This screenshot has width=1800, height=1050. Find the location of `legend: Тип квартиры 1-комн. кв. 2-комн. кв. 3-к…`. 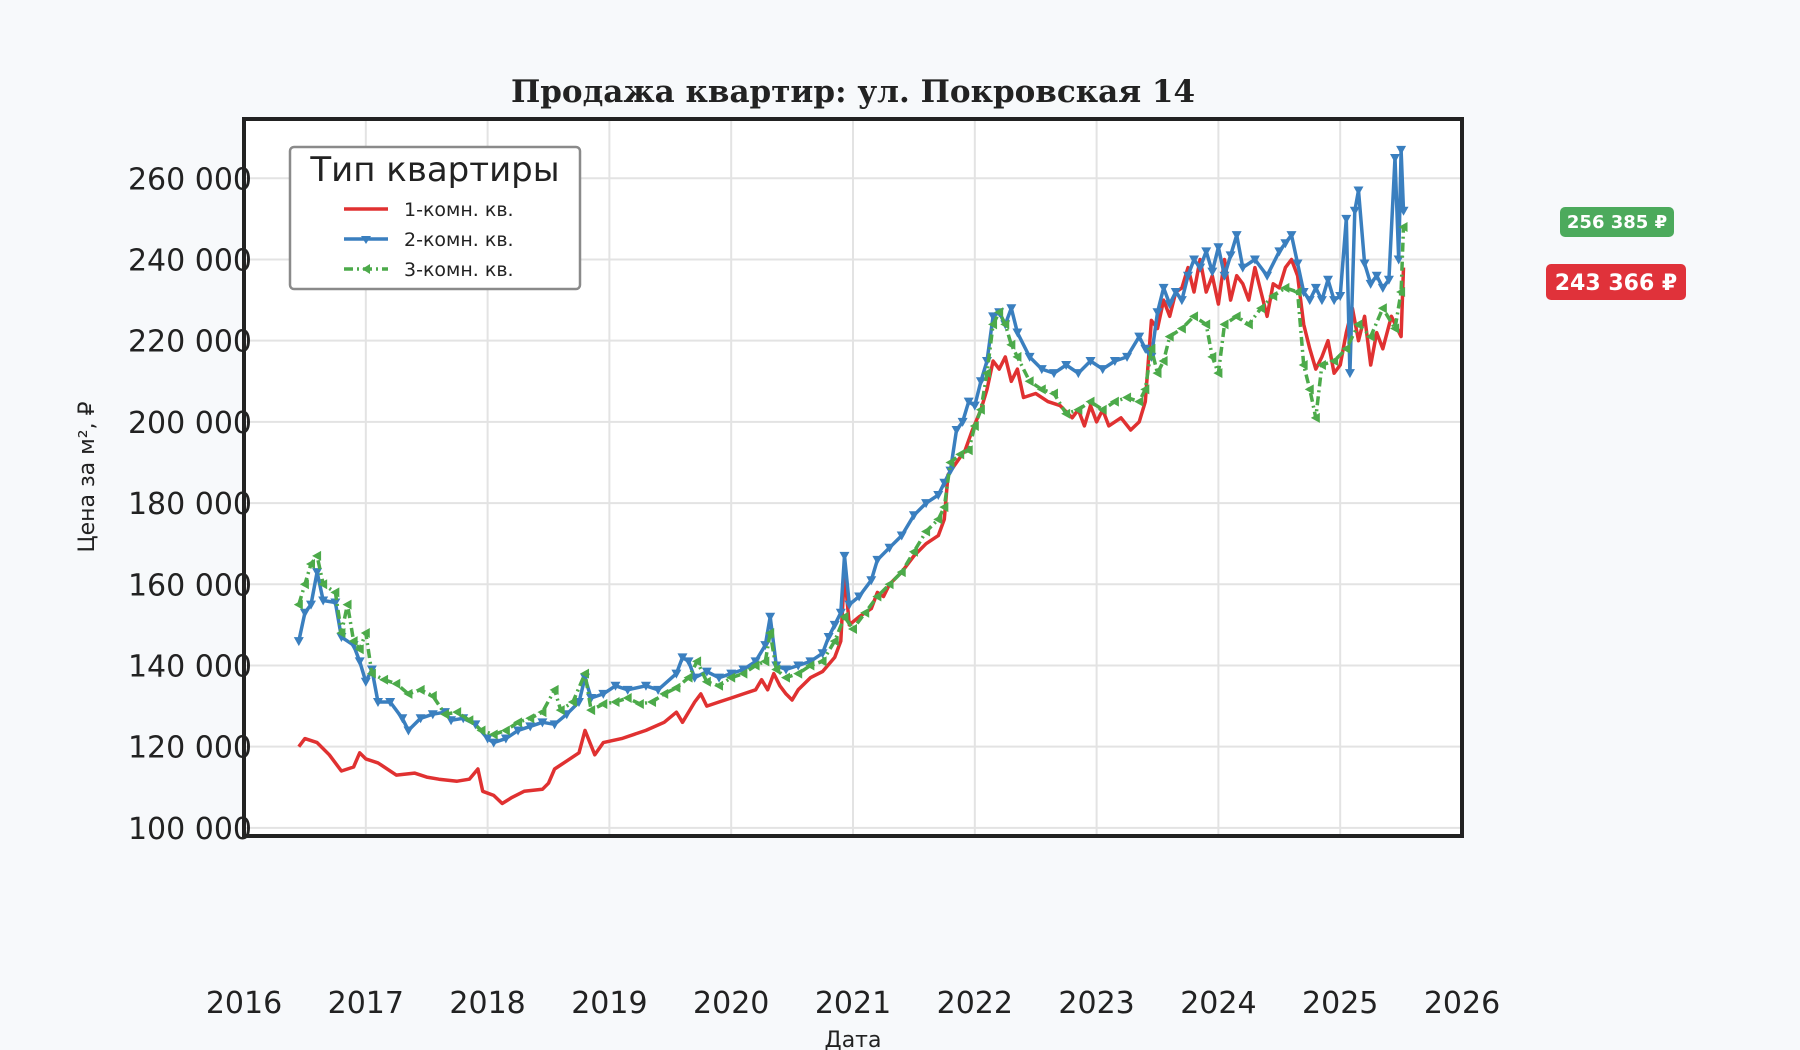

legend: Тип квартиры 1-комн. кв. 2-комн. кв. 3-к… is located at coordinates (435, 218).